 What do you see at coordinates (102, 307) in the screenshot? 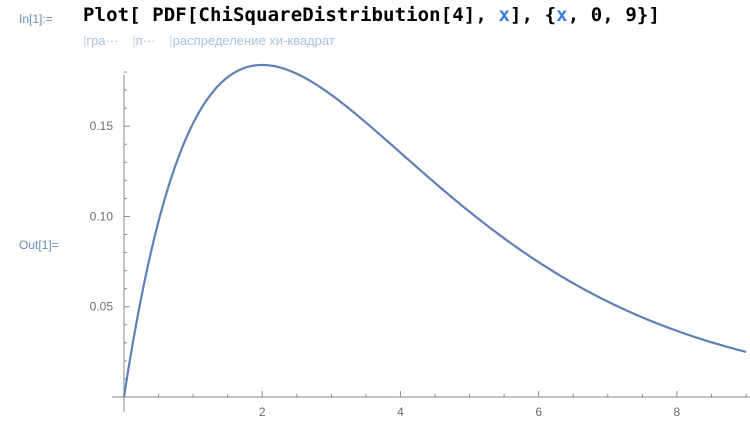
I see `y-tick-label: 0.05` at bounding box center [102, 307].